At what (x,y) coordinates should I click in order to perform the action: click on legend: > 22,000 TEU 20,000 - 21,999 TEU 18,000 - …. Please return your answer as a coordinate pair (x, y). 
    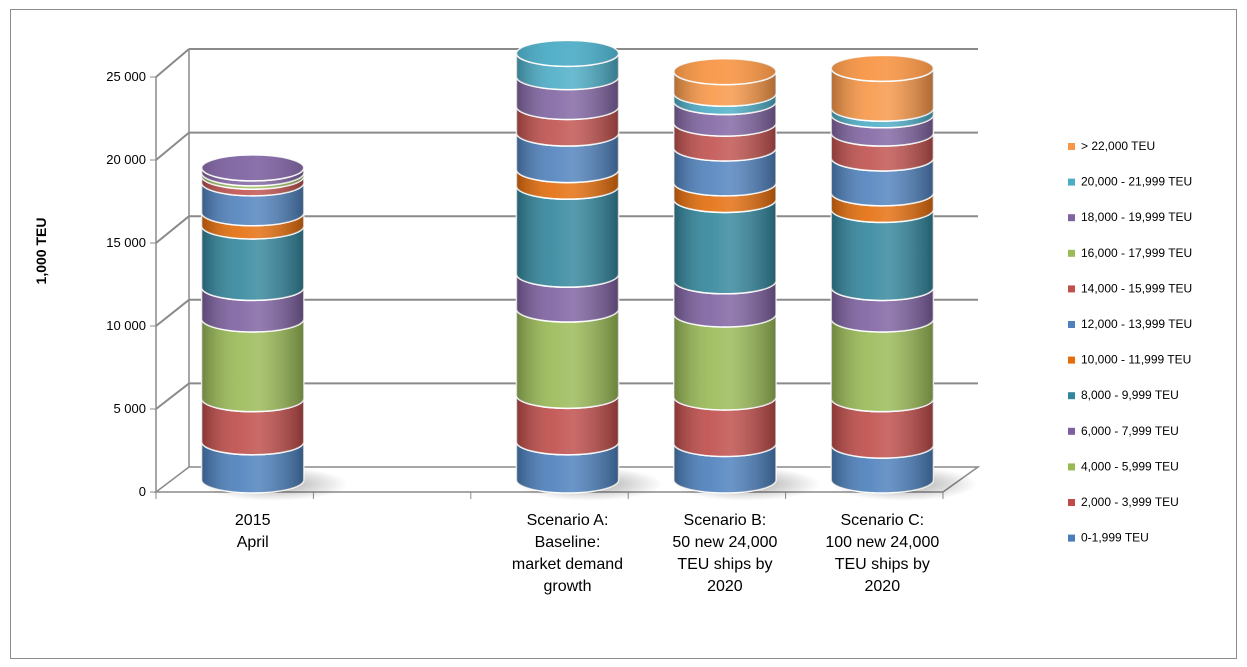
    Looking at the image, I should click on (1130, 342).